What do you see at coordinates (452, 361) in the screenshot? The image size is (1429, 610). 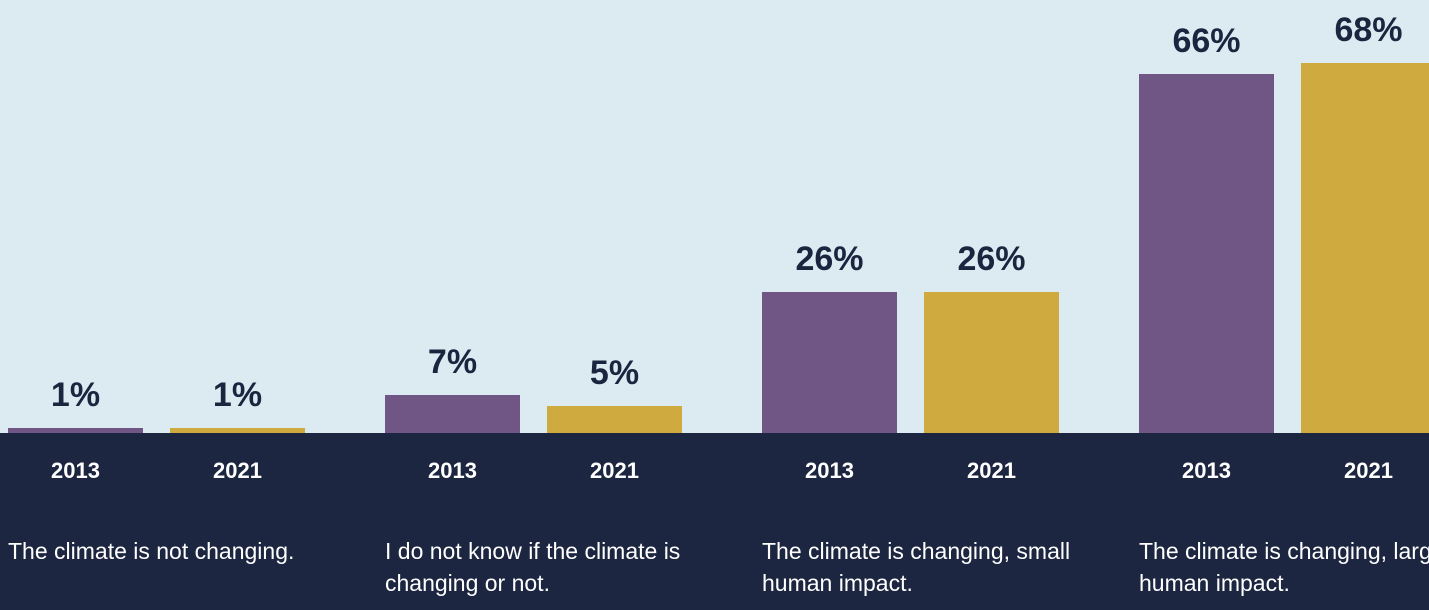 I see `value-label: 7%` at bounding box center [452, 361].